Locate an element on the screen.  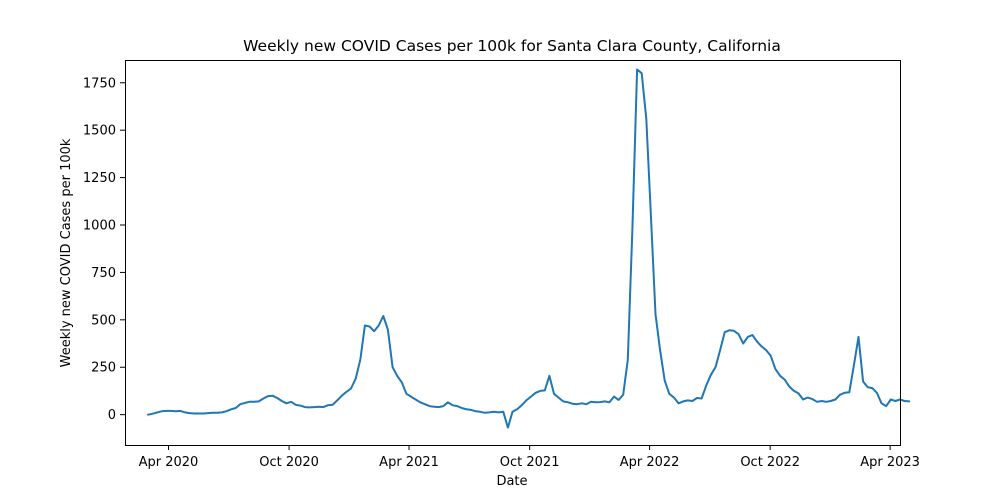
y-tick-label: 1000 is located at coordinates (99, 226).